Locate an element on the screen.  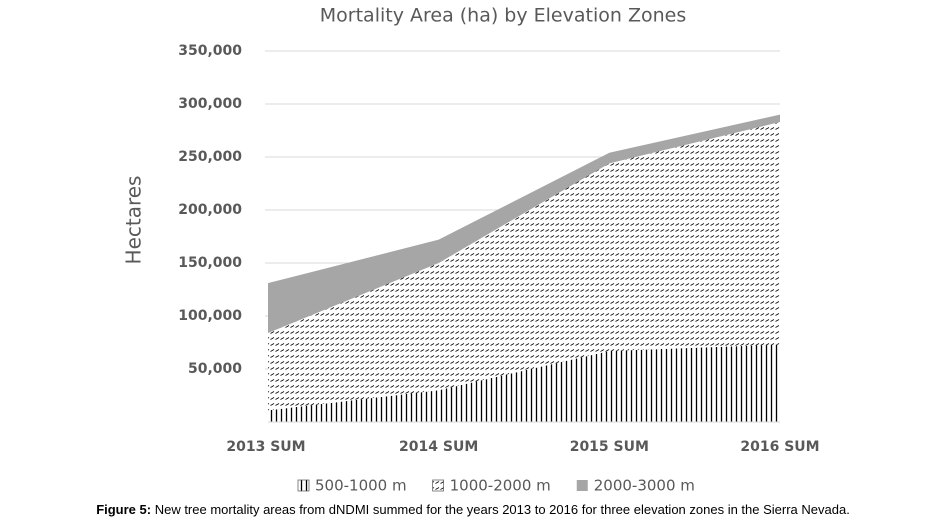
y-tick-label: 100,000 is located at coordinates (210, 316).